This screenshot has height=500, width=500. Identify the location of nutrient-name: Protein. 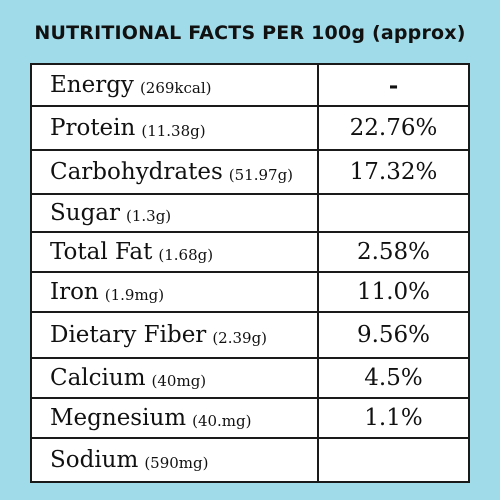
(93, 128).